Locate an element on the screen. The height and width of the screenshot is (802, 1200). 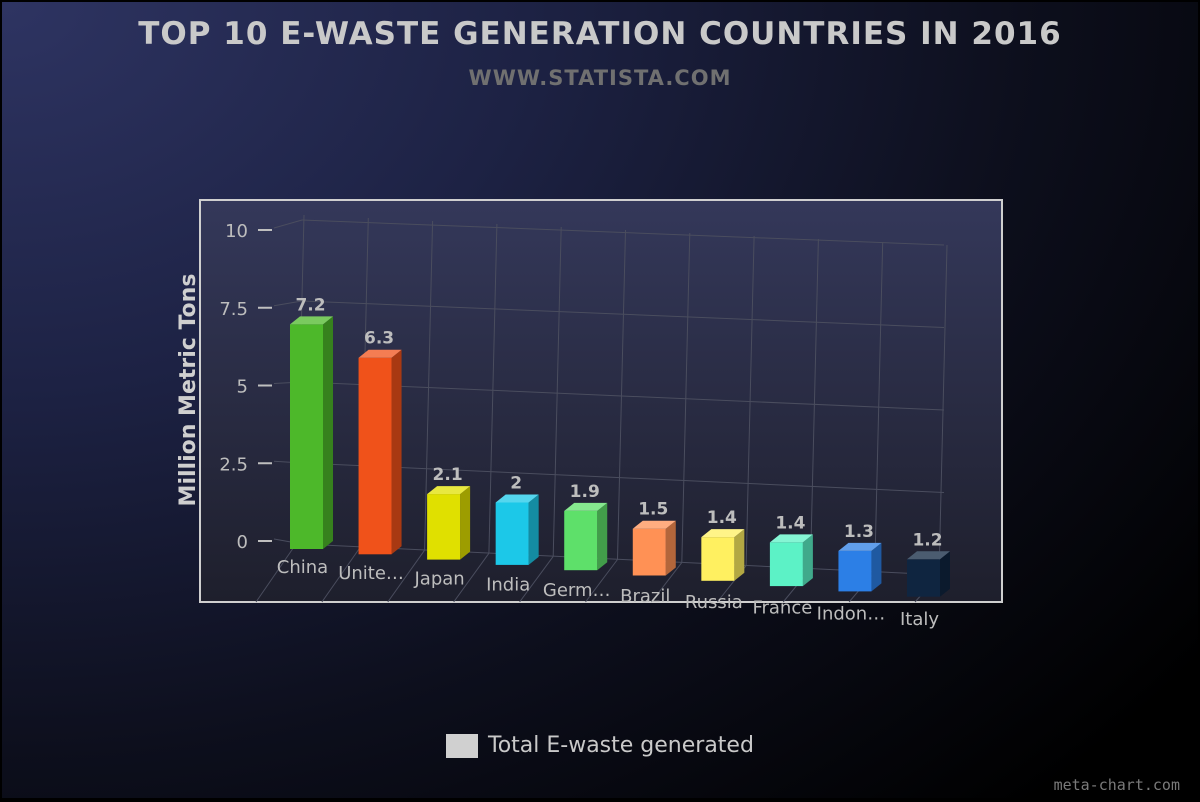
watermark: meta-chart.com is located at coordinates (1116, 785).